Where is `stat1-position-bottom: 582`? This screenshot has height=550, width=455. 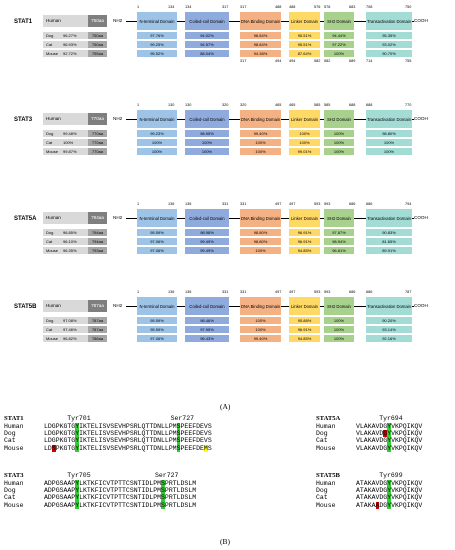
stat1-position-bottom: 582 is located at coordinates (327, 61).